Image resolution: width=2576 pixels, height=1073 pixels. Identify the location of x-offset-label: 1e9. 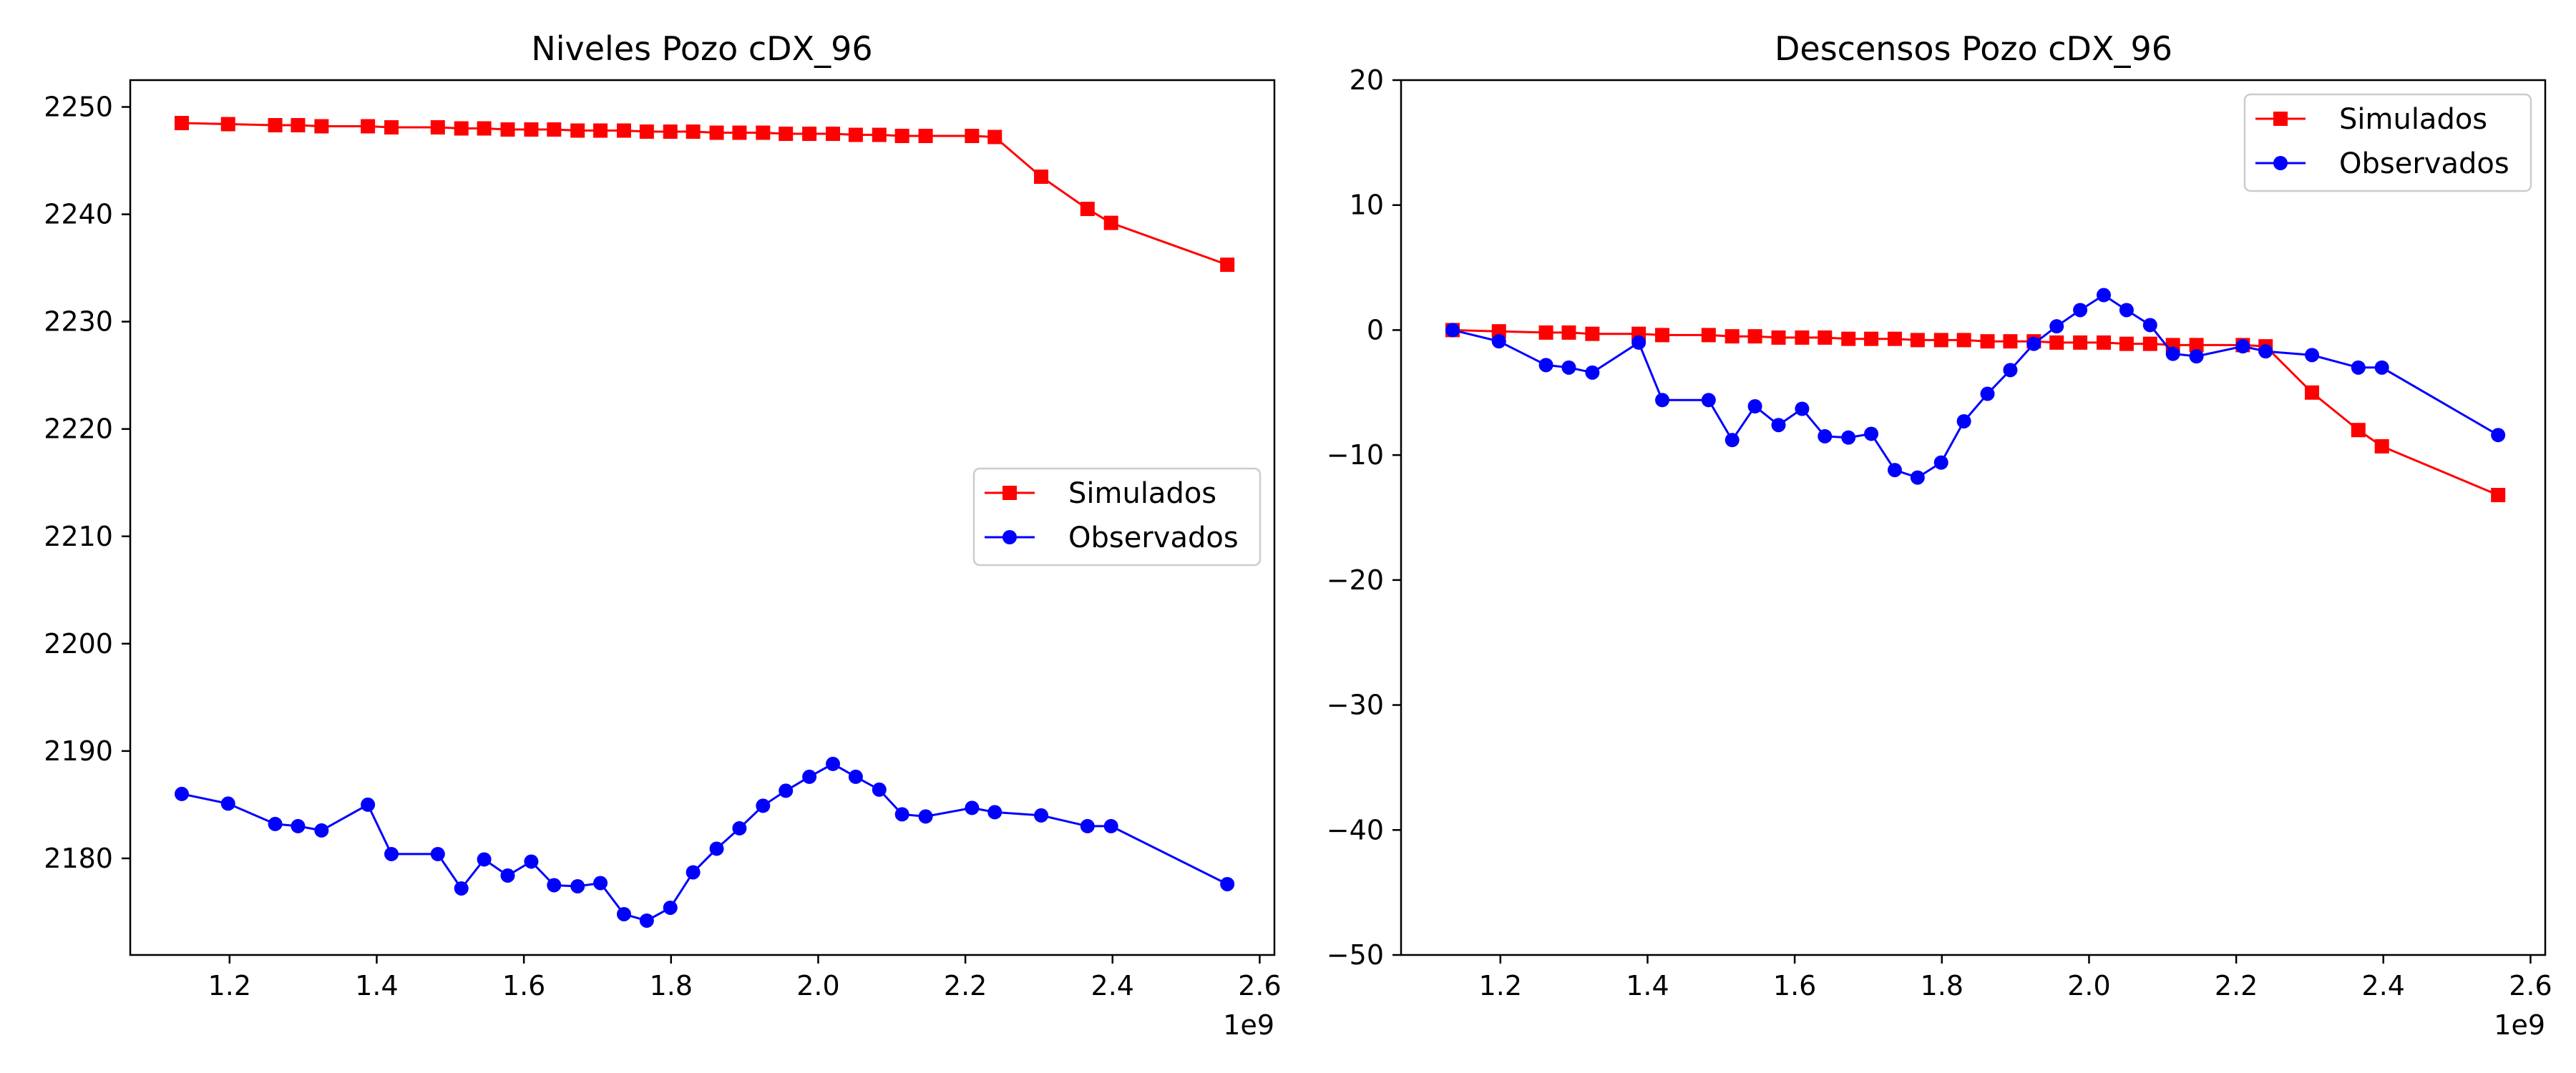
(2519, 1025).